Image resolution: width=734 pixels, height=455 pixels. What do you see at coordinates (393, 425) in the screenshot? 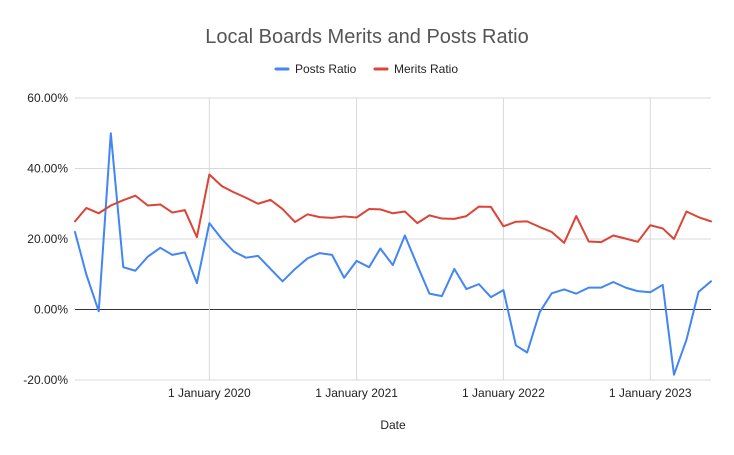
I see `x-axis-label: Date` at bounding box center [393, 425].